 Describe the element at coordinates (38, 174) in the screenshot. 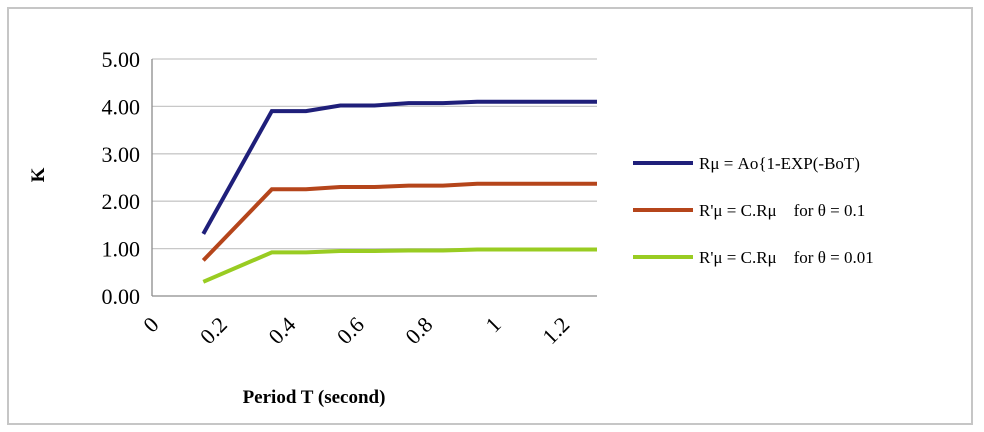

I see `y-axis-title: K` at that location.